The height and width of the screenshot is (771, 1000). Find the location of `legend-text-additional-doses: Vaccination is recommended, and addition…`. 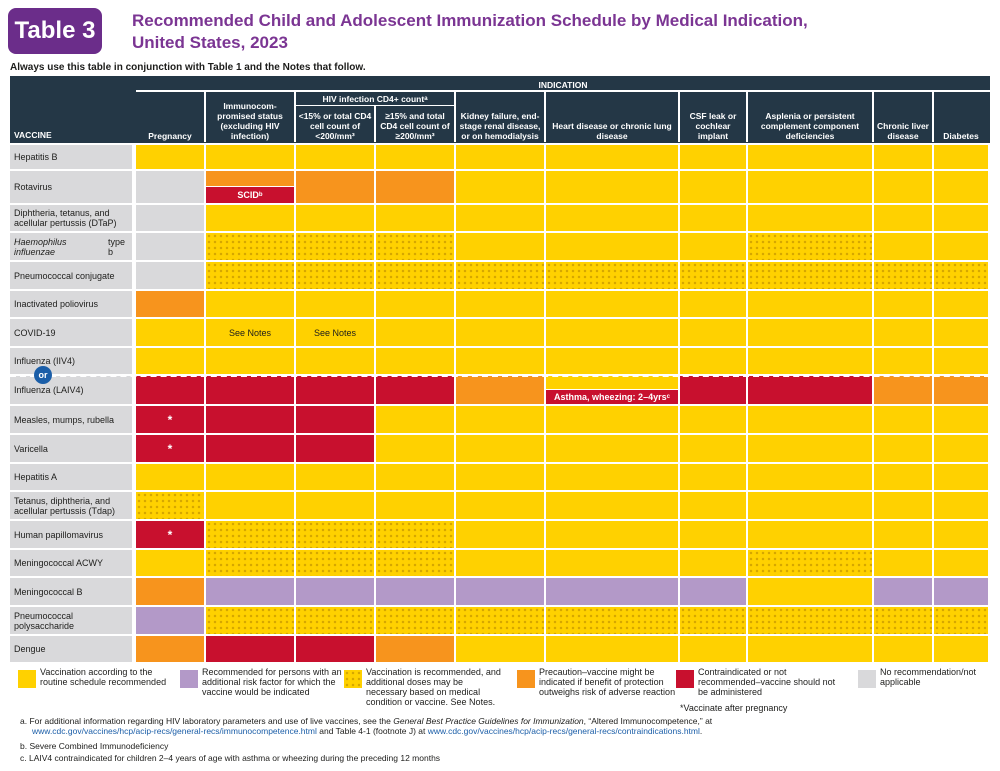

legend-text-additional-doses: Vaccination is recommended, and addition… is located at coordinates (433, 687).